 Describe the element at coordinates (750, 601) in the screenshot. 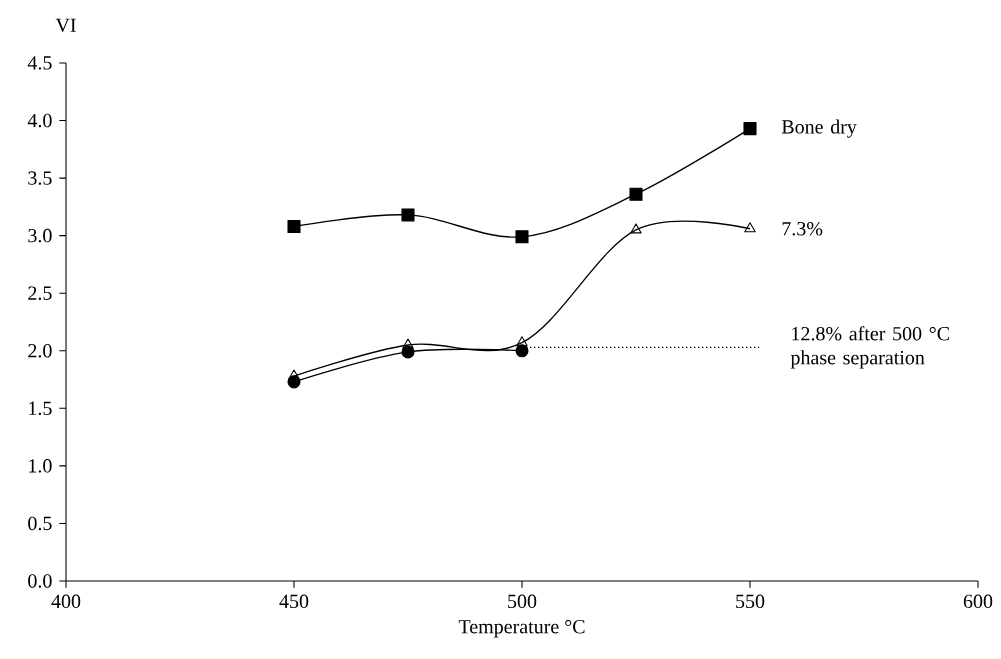

I see `x-tick-label: 550` at that location.